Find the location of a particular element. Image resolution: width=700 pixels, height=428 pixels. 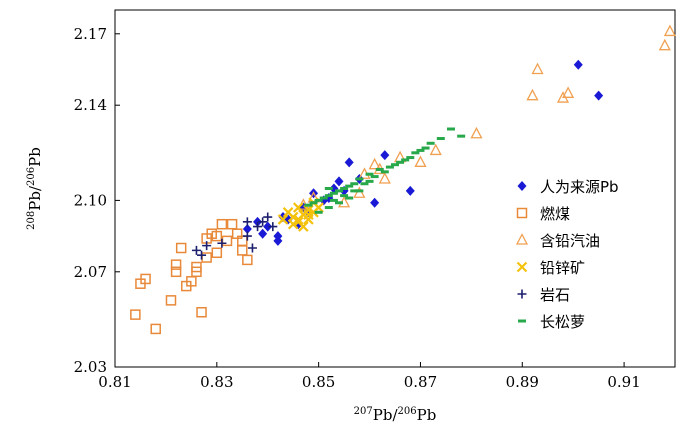

x-tick-label: 0.83 is located at coordinates (216, 382).